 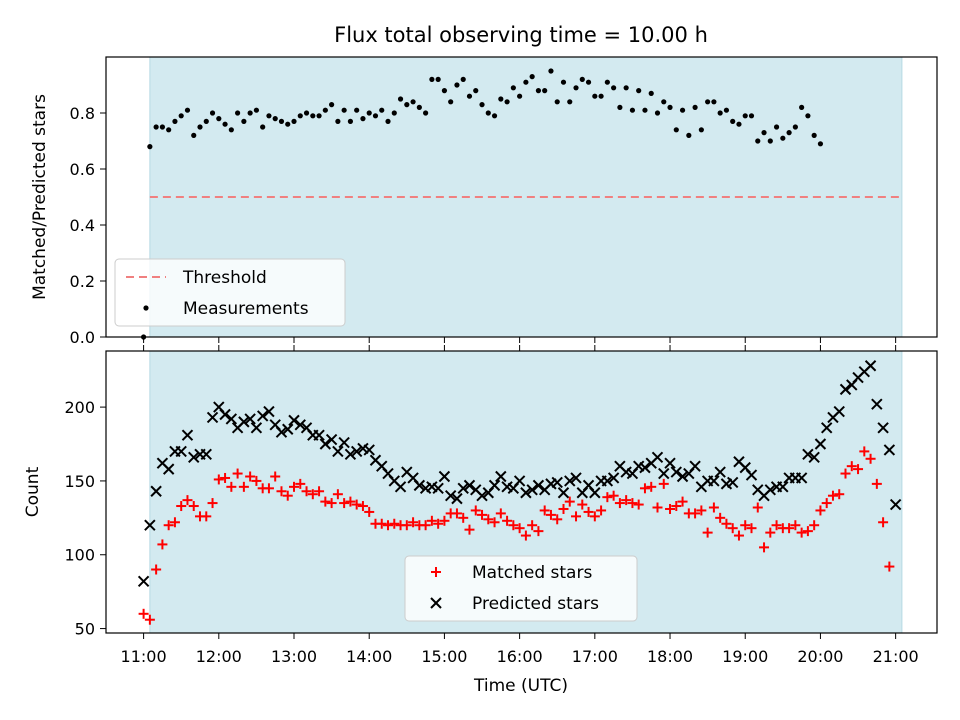 What do you see at coordinates (436, 603) in the screenshot?
I see `legend-predicted-marker` at bounding box center [436, 603].